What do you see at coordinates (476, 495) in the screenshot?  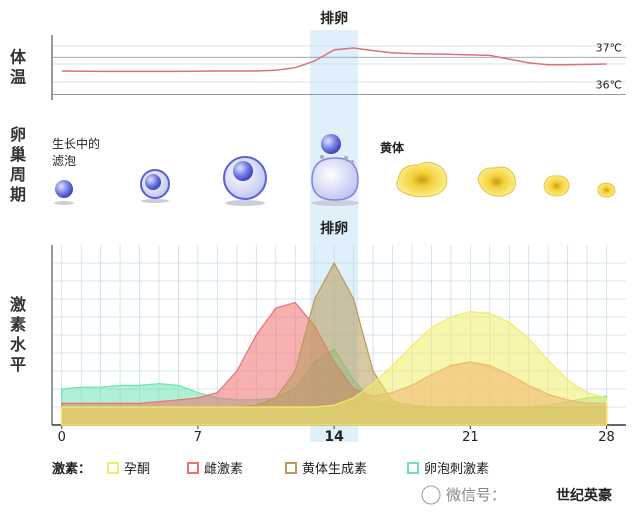 I see `watermark-prefix: 微信号：` at bounding box center [476, 495].